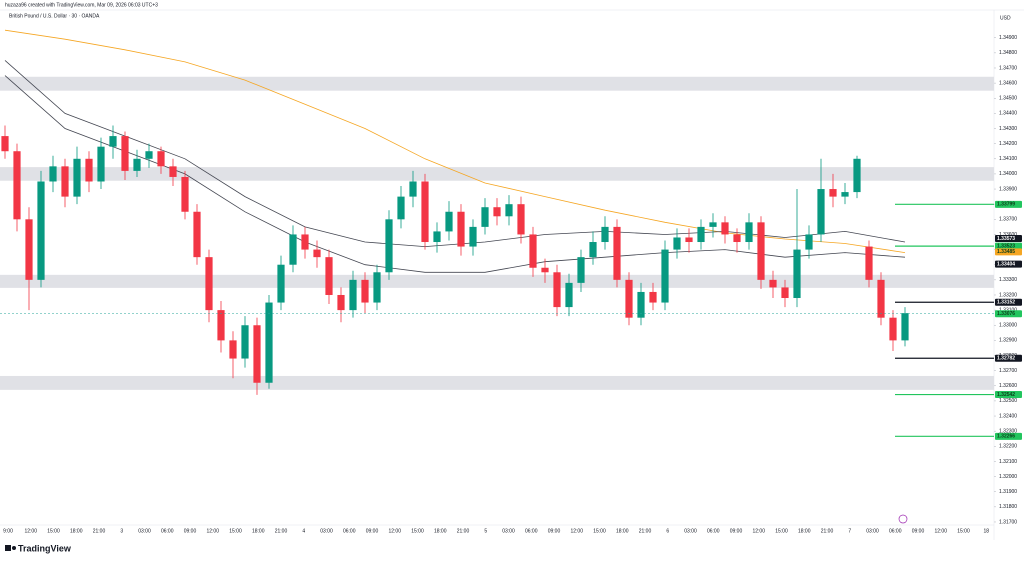 This screenshot has width=1024, height=561. What do you see at coordinates (497, 382) in the screenshot?
I see `zone` at bounding box center [497, 382].